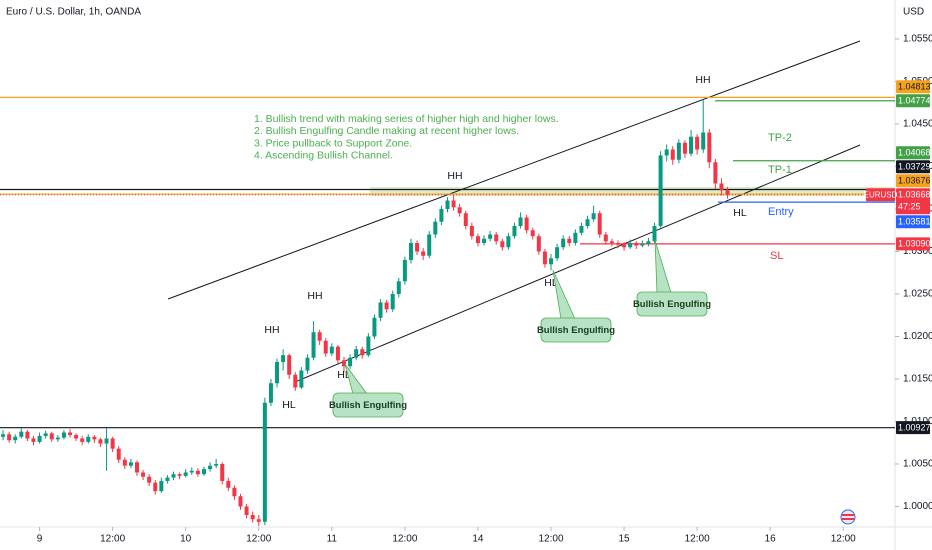 This screenshot has width=932, height=550. I want to click on support-zone, so click(632, 191).